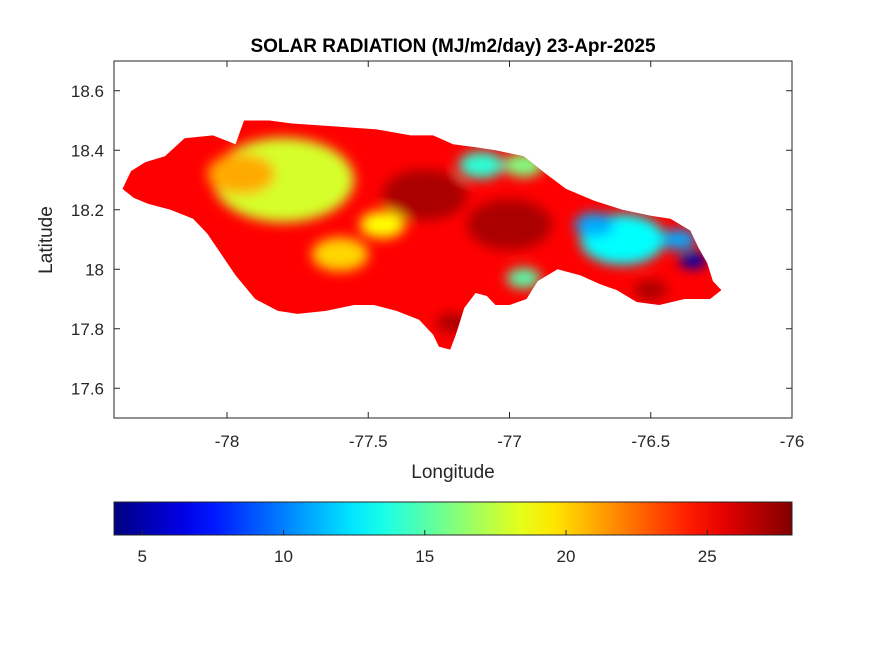  Describe the element at coordinates (142, 556) in the screenshot. I see `colorbar-tick-label: 5` at that location.